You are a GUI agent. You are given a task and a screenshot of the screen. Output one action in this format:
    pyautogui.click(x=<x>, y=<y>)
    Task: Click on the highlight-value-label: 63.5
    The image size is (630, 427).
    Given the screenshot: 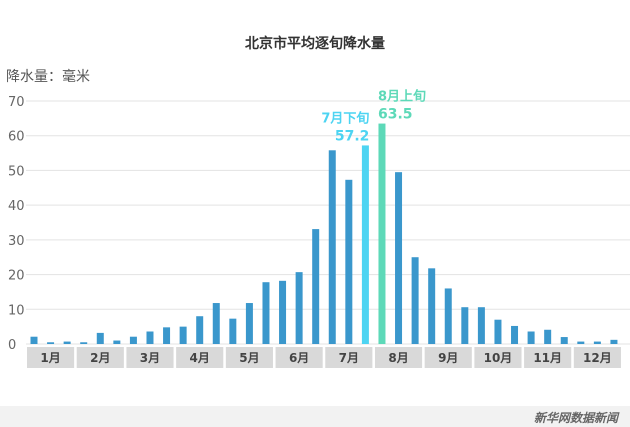 What is the action you would take?
    pyautogui.click(x=395, y=115)
    